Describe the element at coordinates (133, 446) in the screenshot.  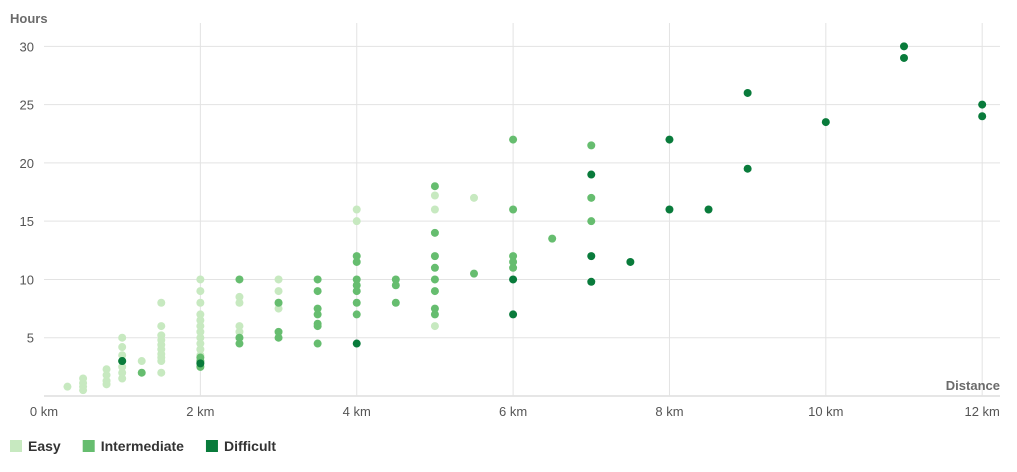
I see `legend-item-intermediate: Intermediate` at that location.